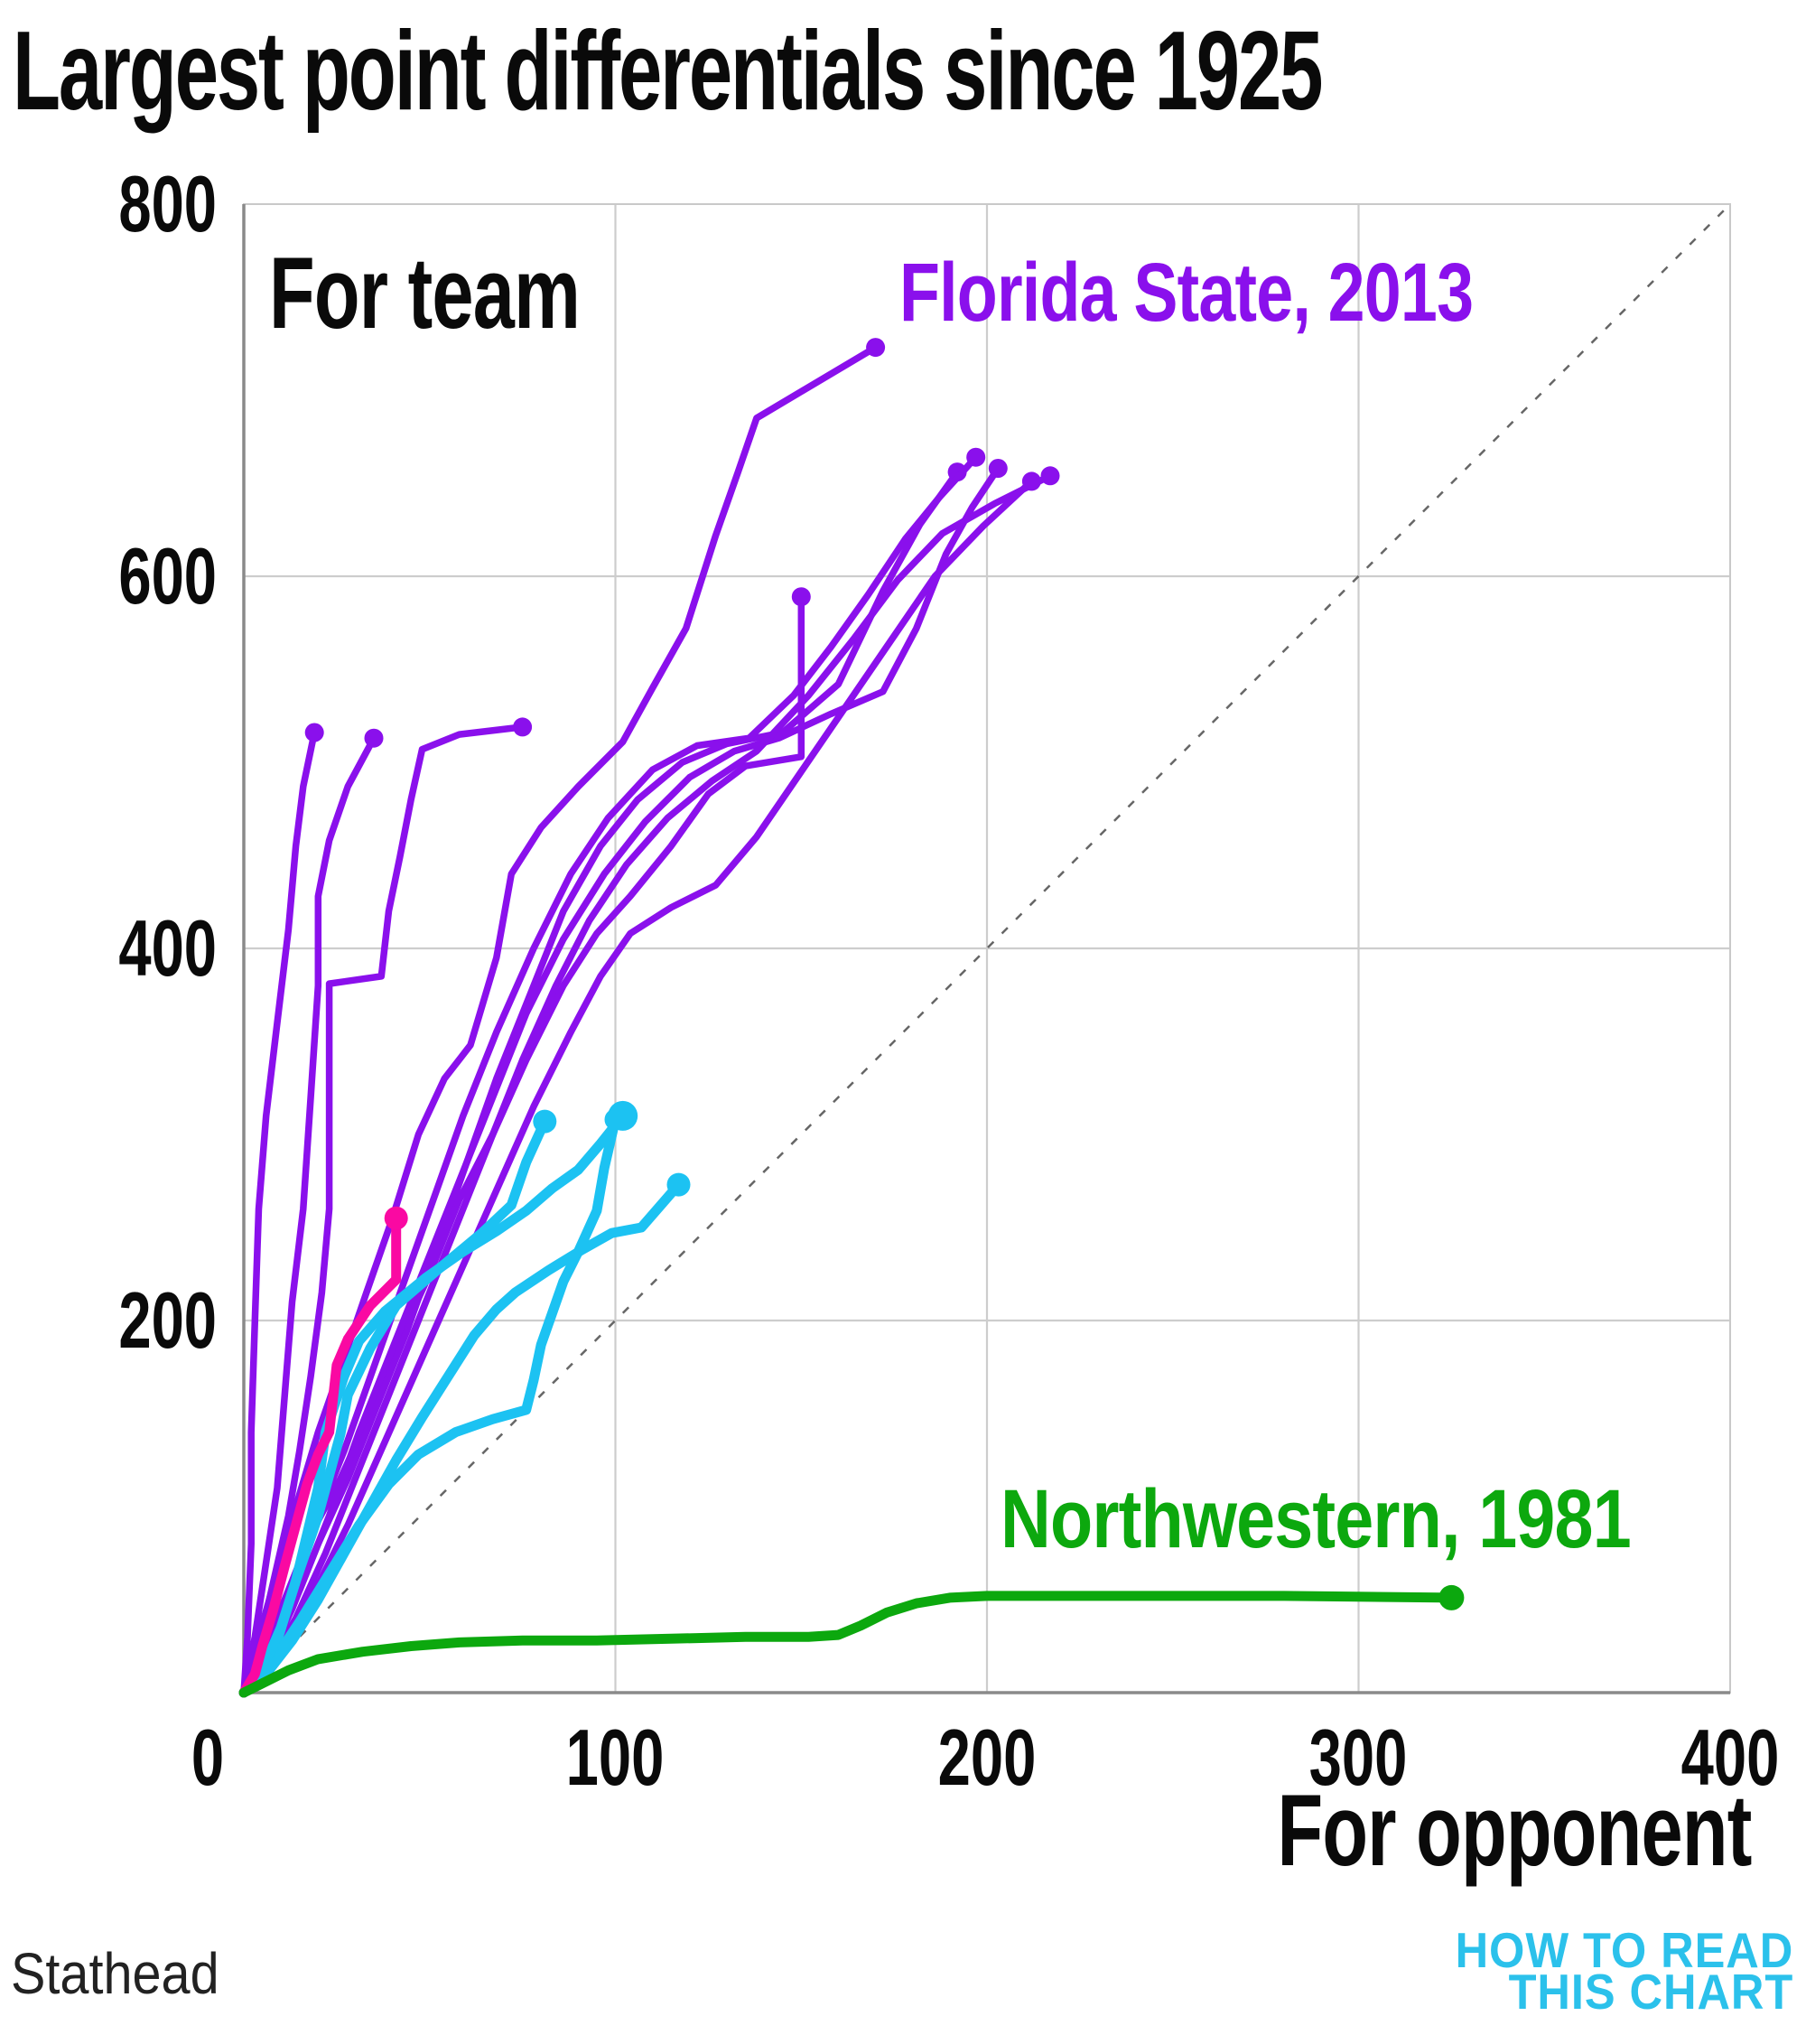  Describe the element at coordinates (1186, 293) in the screenshot. I see `annotation-florida-state: Florida State, 2013` at that location.